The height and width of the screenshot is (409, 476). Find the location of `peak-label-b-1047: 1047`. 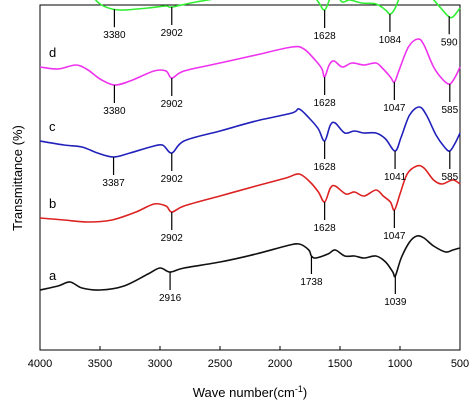

peak-label-b-1047: 1047 is located at coordinates (394, 236).